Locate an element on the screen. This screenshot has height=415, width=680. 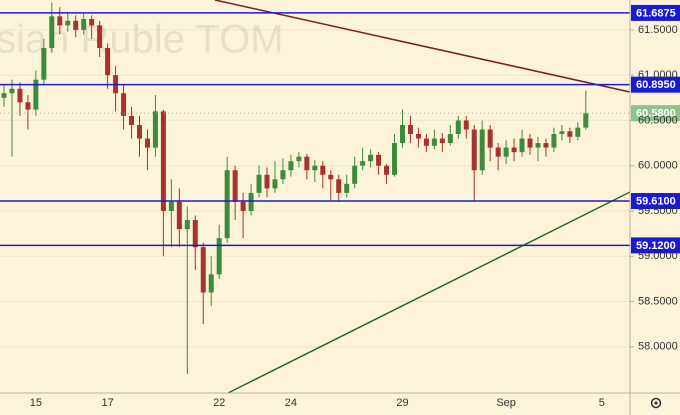
y-tick-label: 59.5000 is located at coordinates (658, 211).